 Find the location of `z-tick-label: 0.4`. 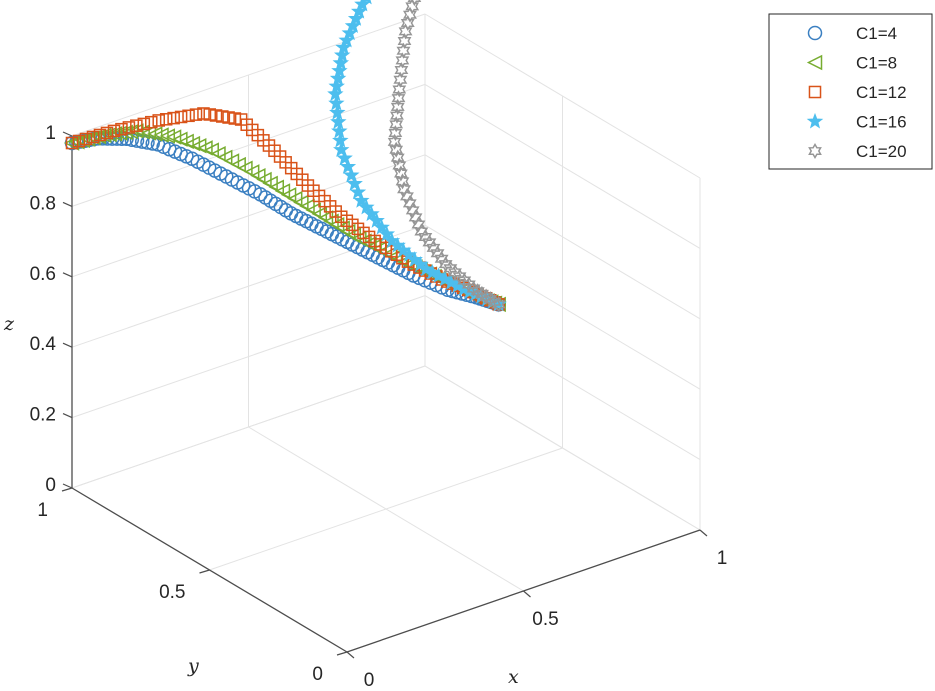

z-tick-label: 0.4 is located at coordinates (43, 344).